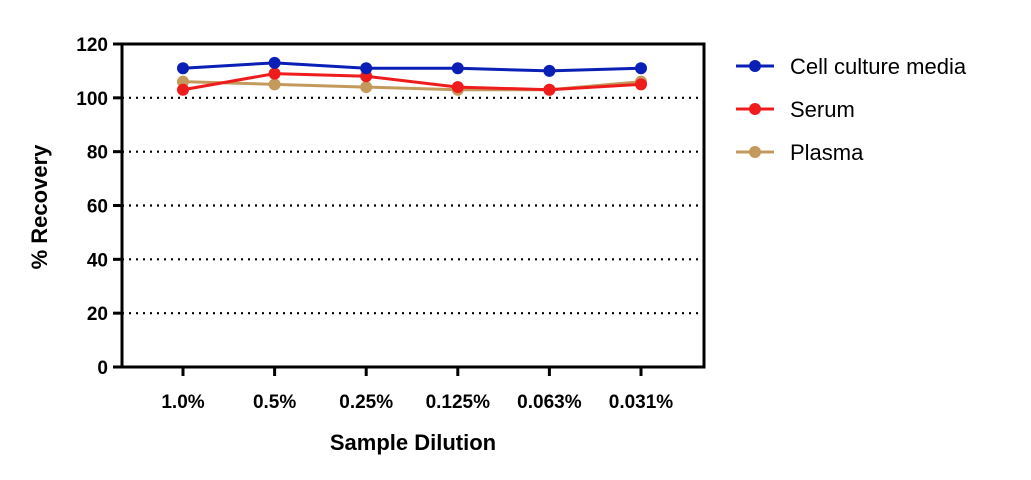 This screenshot has width=1031, height=480. I want to click on y-tick-label: 120, so click(92, 45).